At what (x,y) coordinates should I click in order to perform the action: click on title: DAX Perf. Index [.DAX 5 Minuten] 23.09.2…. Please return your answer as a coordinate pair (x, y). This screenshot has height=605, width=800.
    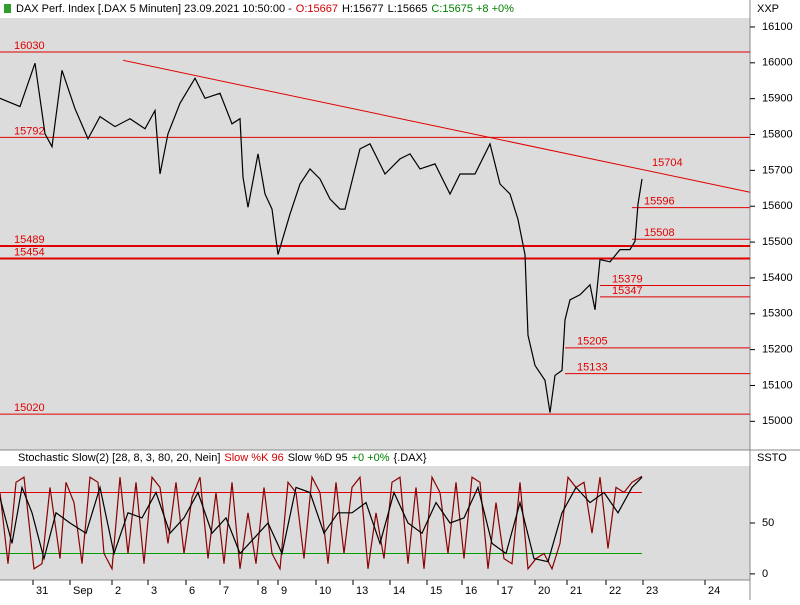
    Looking at the image, I should click on (154, 9).